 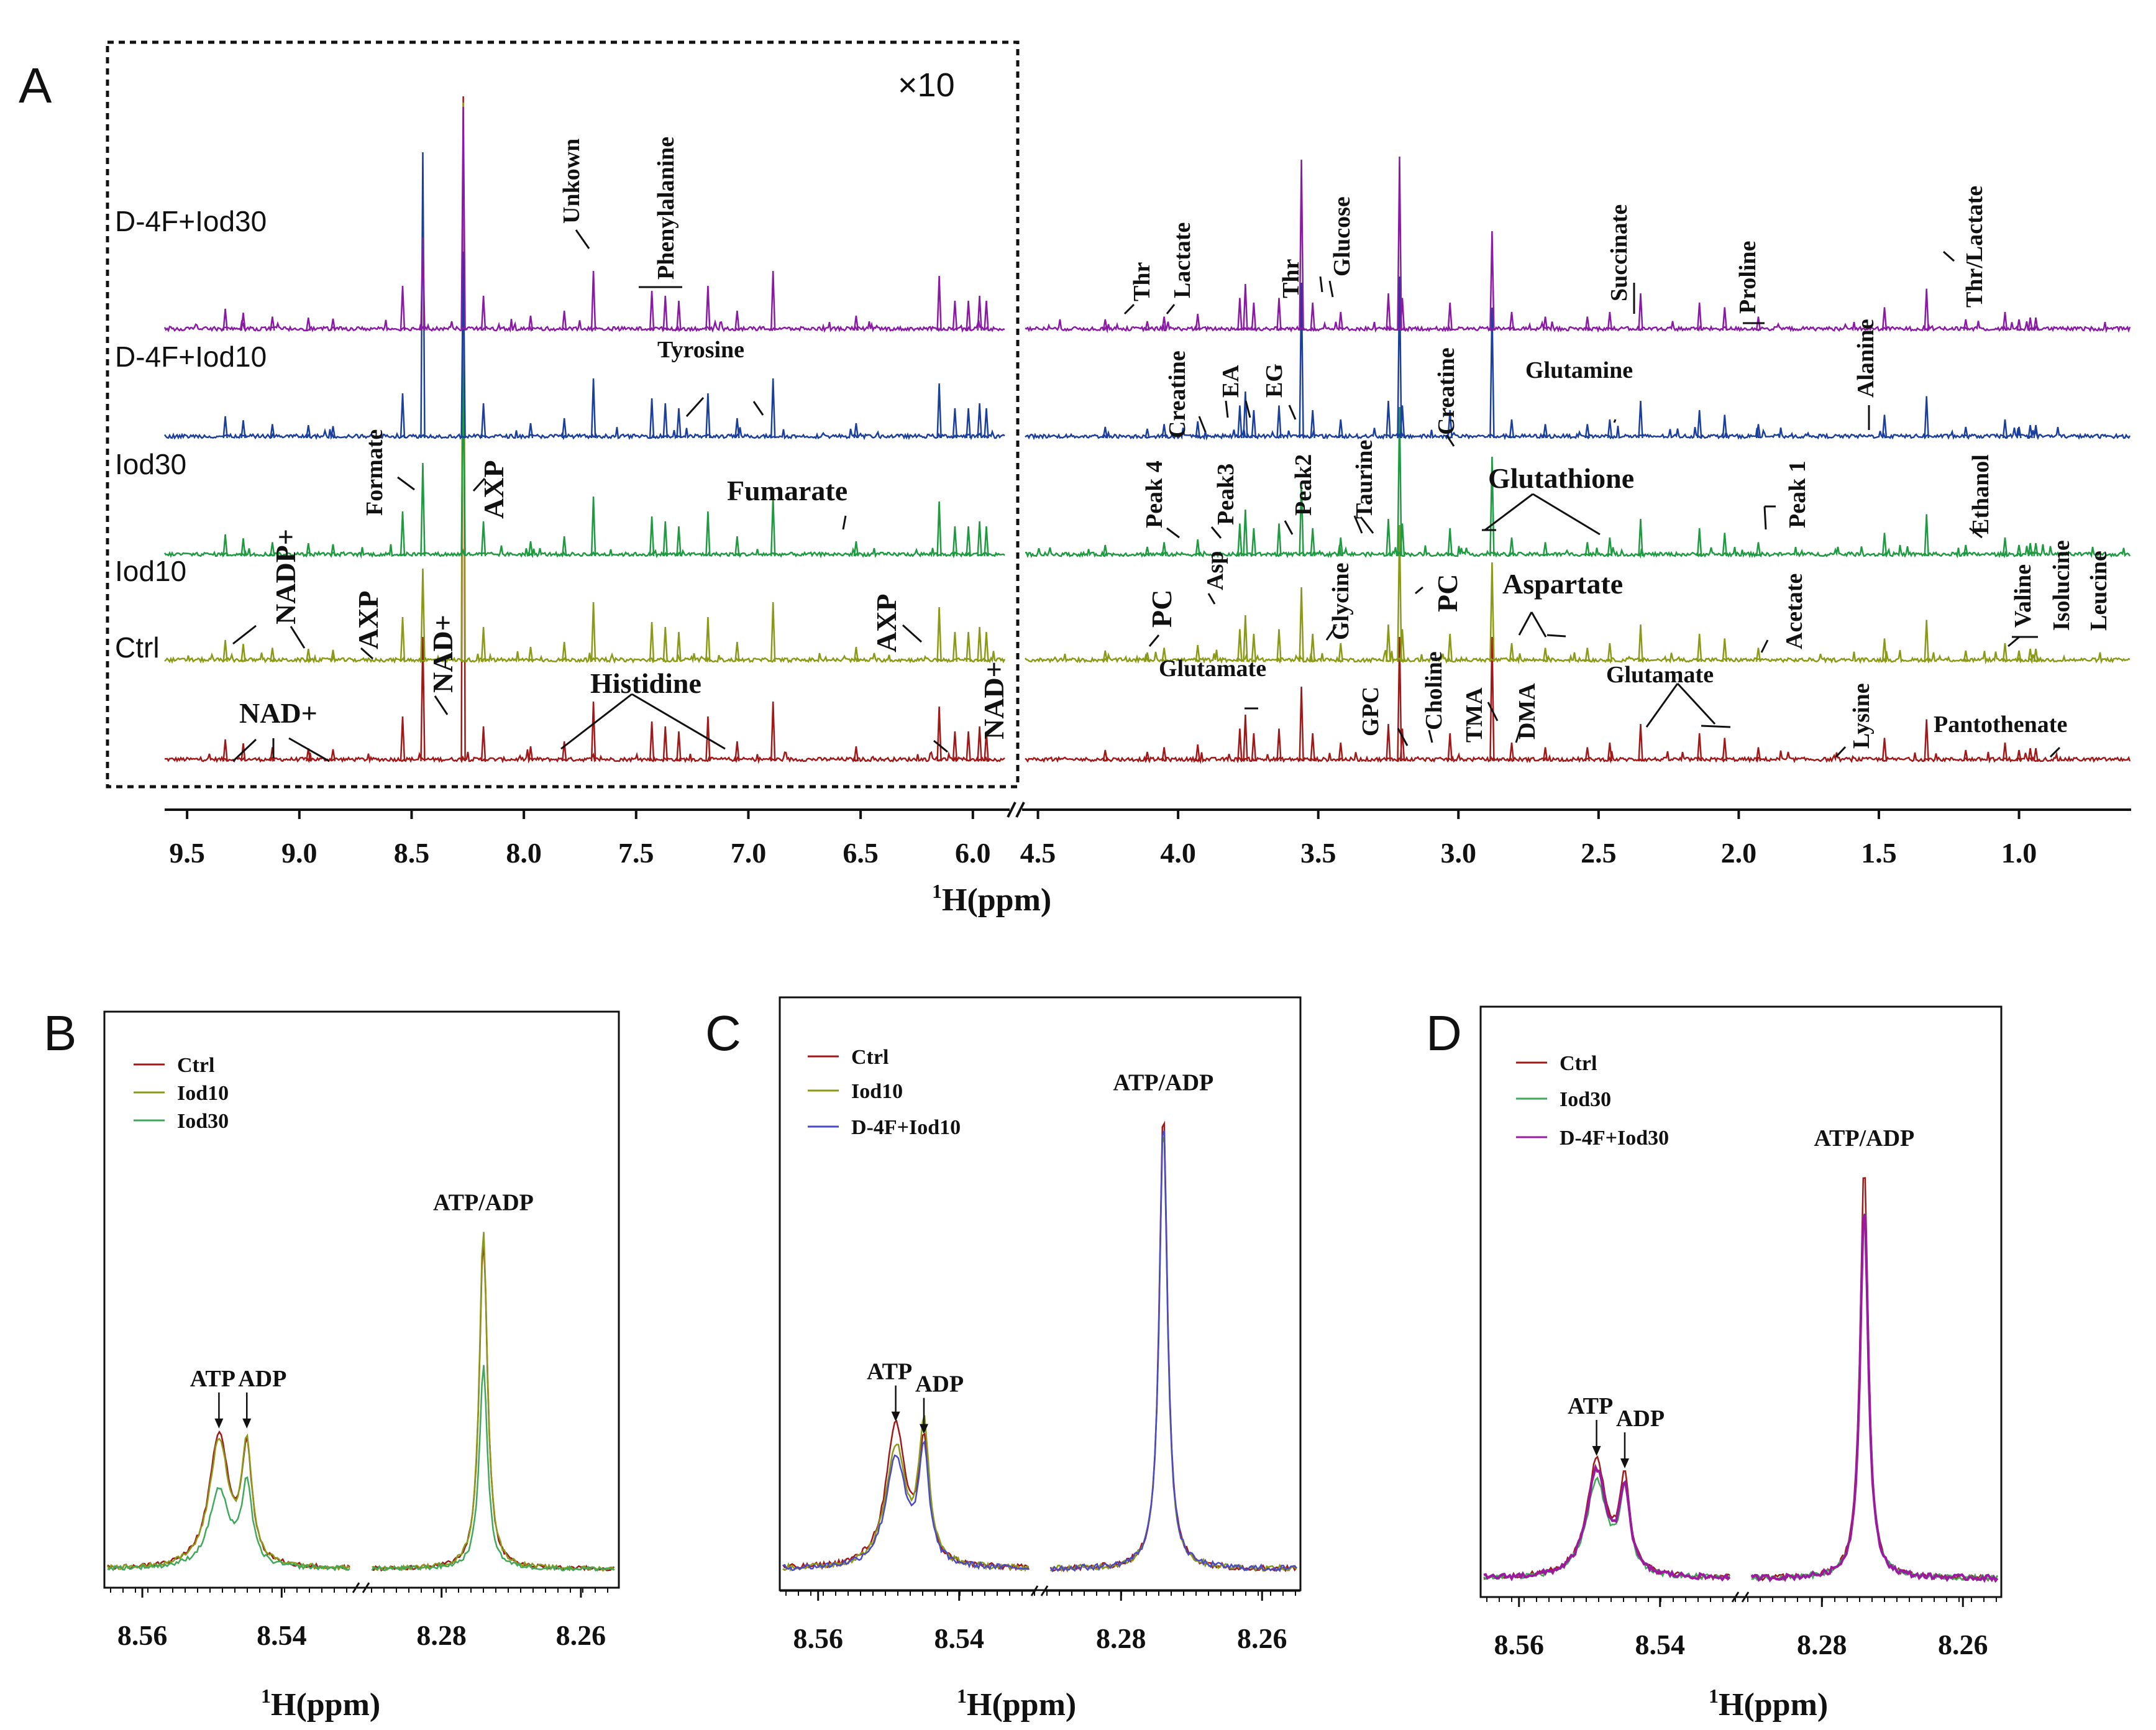 What do you see at coordinates (1748, 277) in the screenshot?
I see `ann-proline: Proline` at bounding box center [1748, 277].